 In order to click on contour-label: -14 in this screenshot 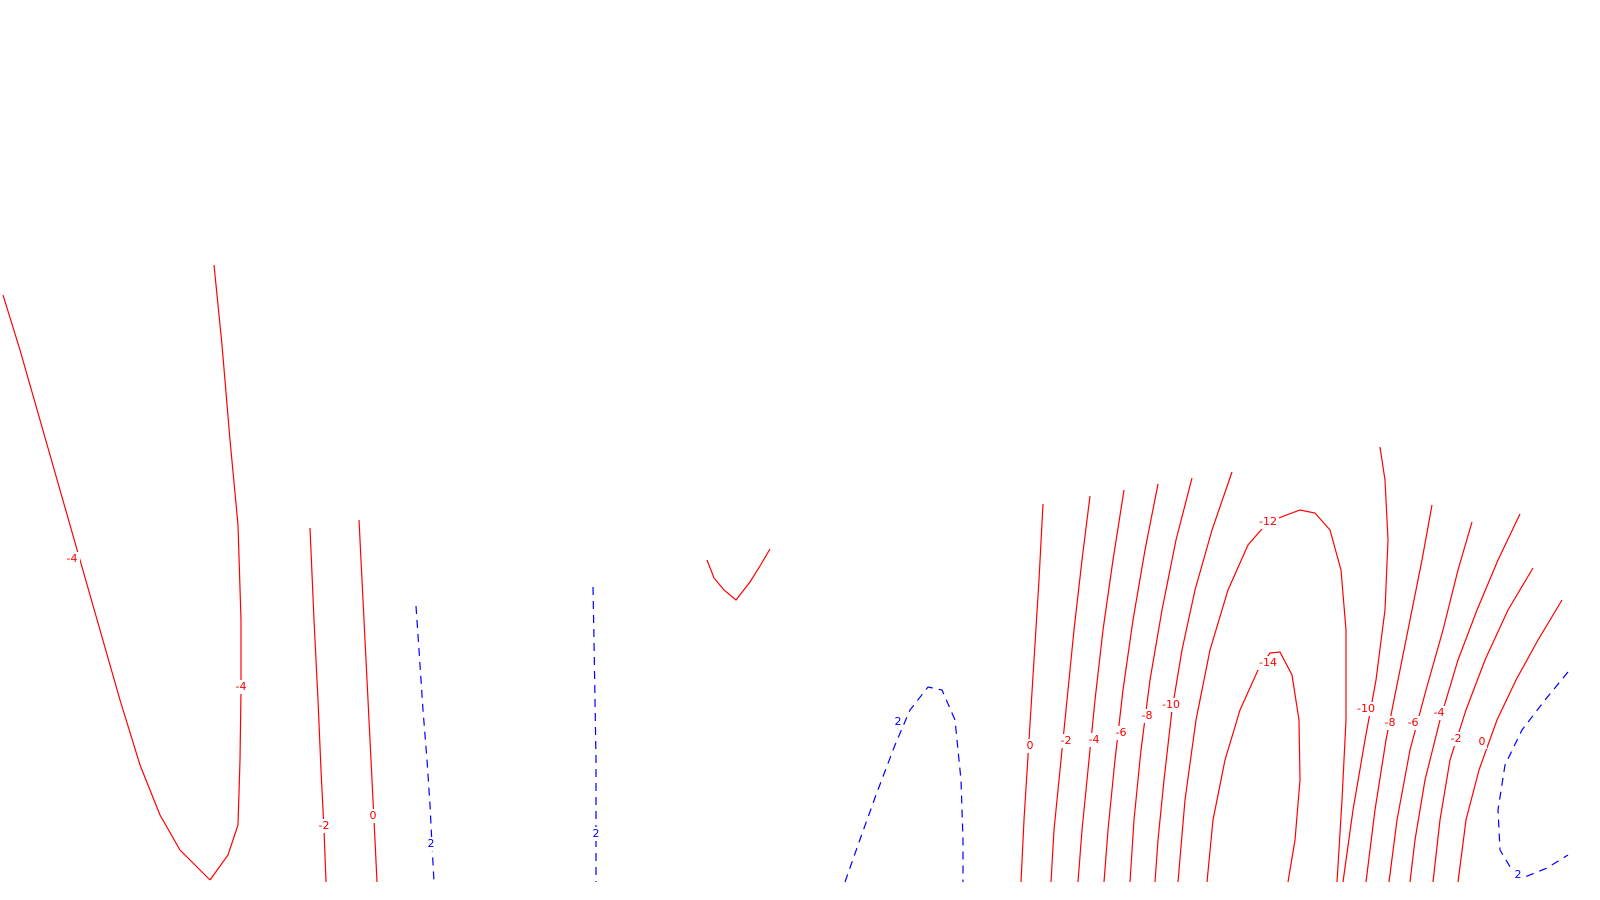, I will do `click(1268, 662)`.